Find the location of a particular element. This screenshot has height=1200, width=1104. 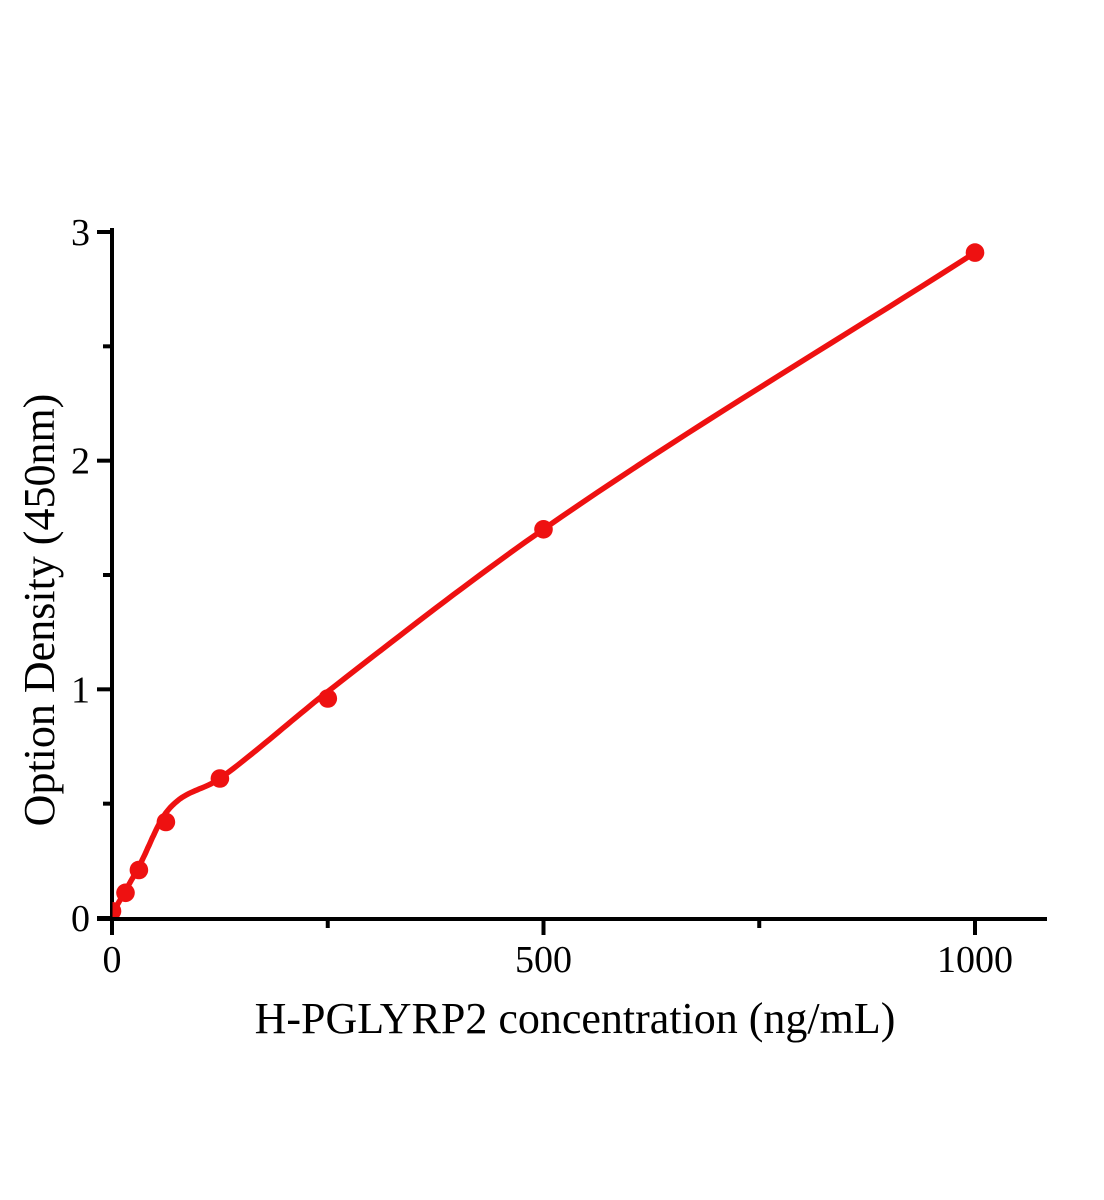

y-tick-label: 2 is located at coordinates (80, 462).